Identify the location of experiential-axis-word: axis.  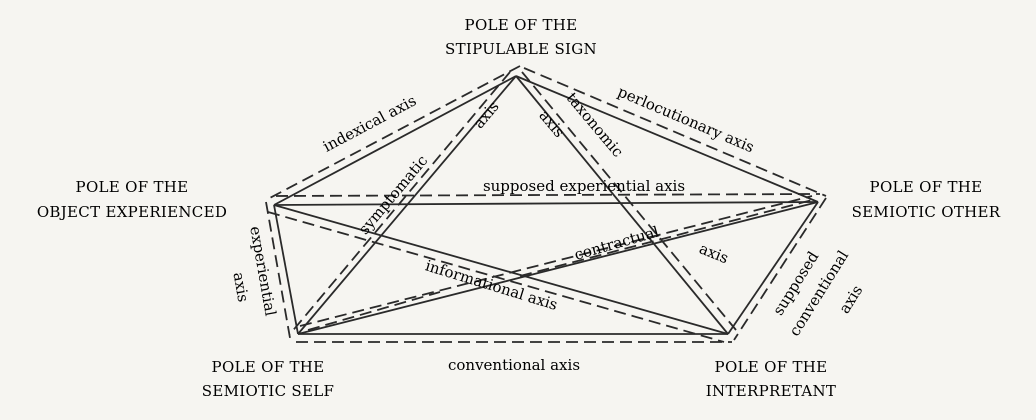
(240, 287).